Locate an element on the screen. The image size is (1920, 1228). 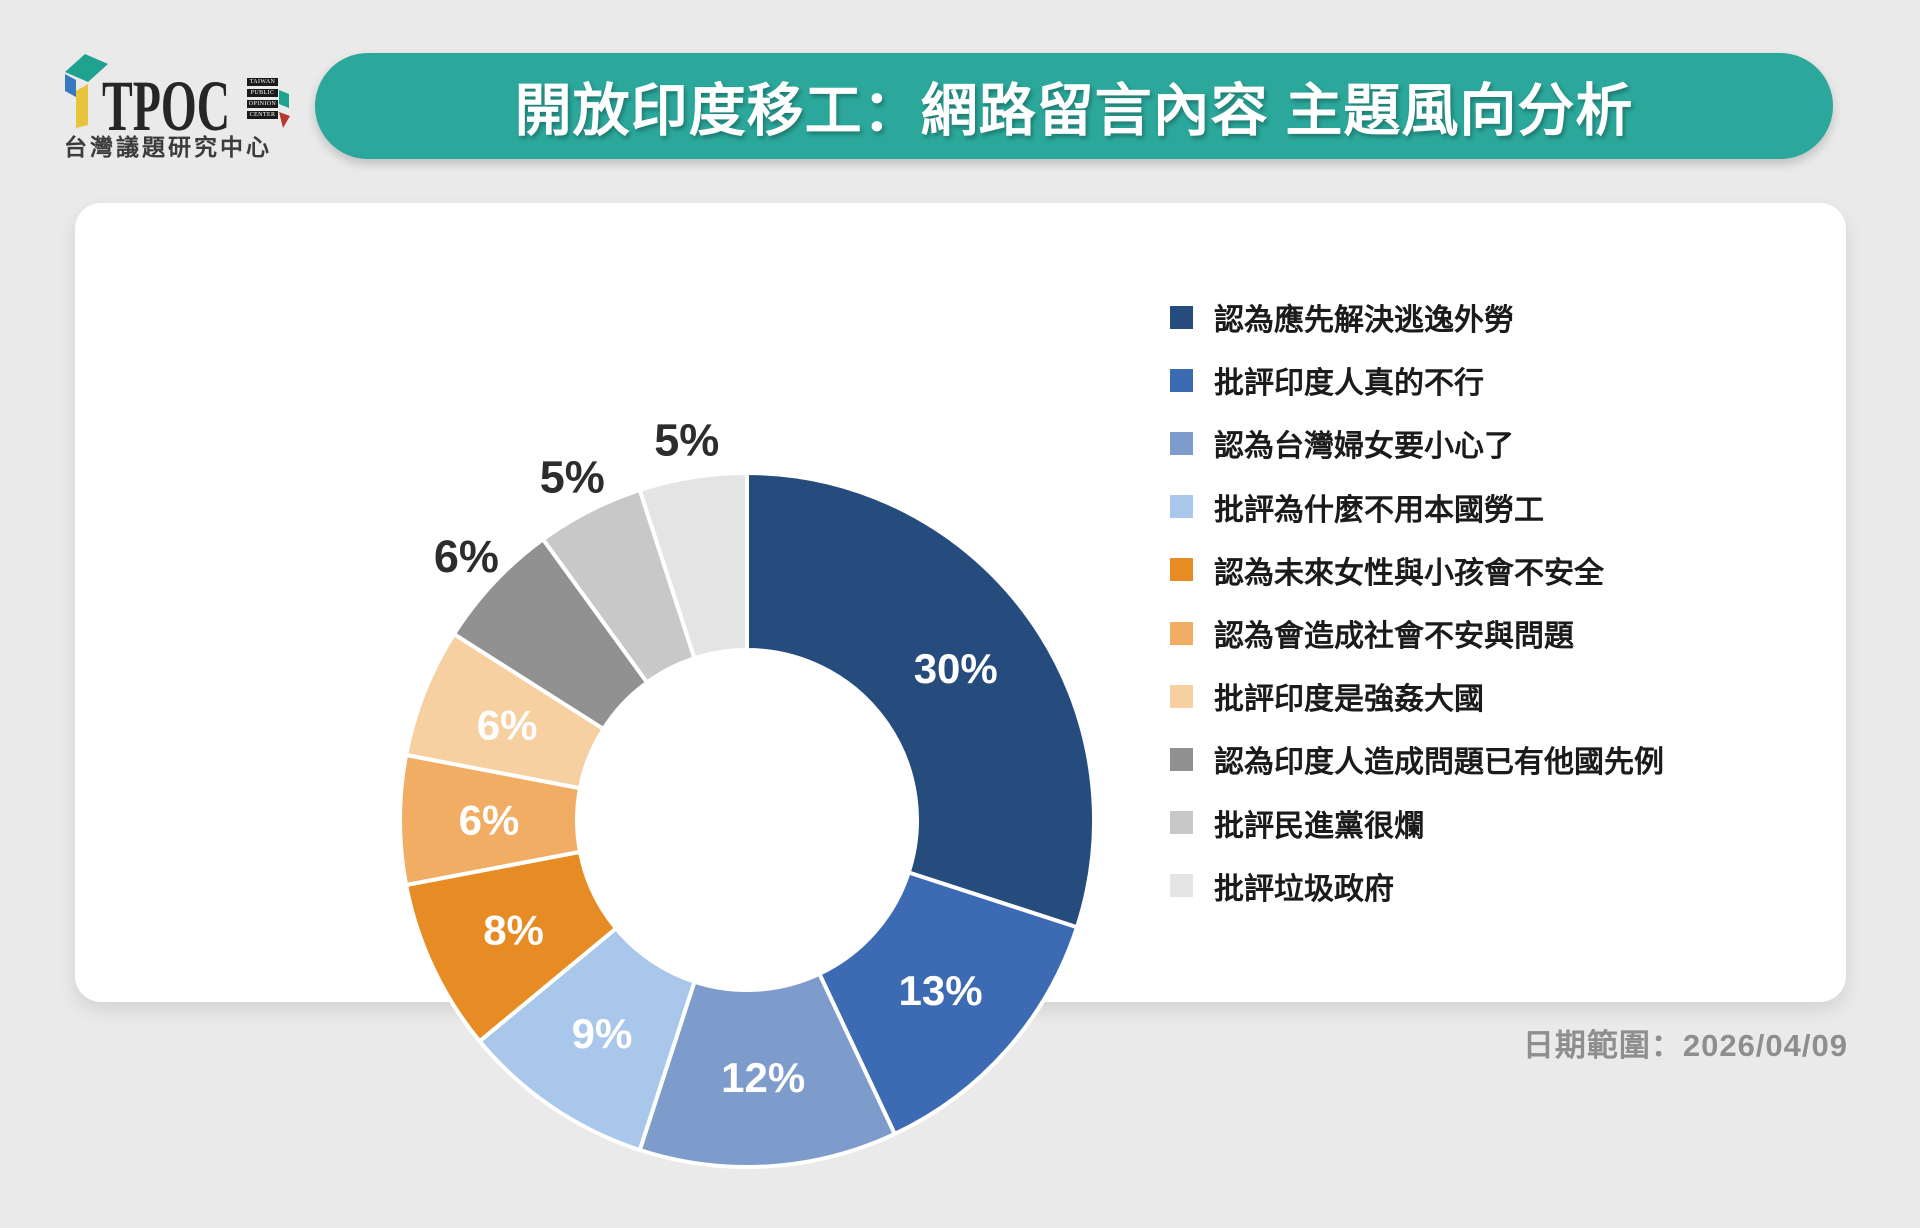
legend-label: 批評民進黨很爛 is located at coordinates (1319, 826).